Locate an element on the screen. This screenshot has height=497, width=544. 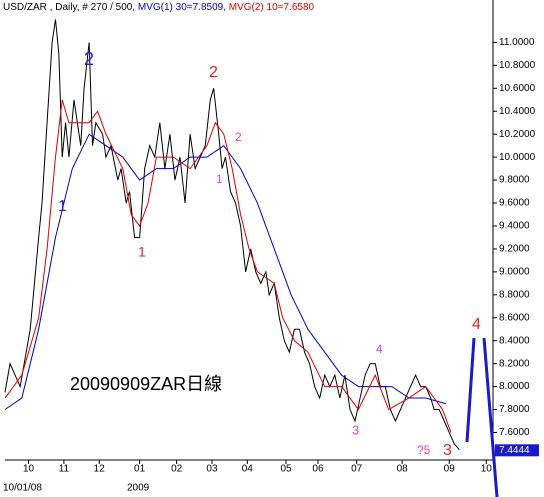
wave-label: ?5 is located at coordinates (424, 450).